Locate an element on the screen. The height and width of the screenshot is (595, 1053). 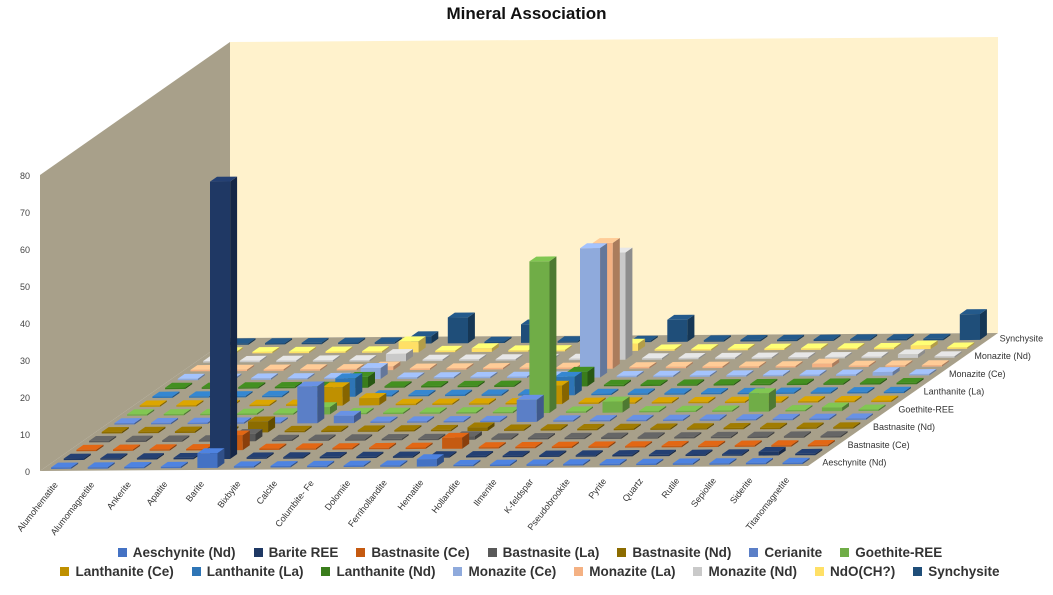
y-tick-label: 60 is located at coordinates (25, 250).